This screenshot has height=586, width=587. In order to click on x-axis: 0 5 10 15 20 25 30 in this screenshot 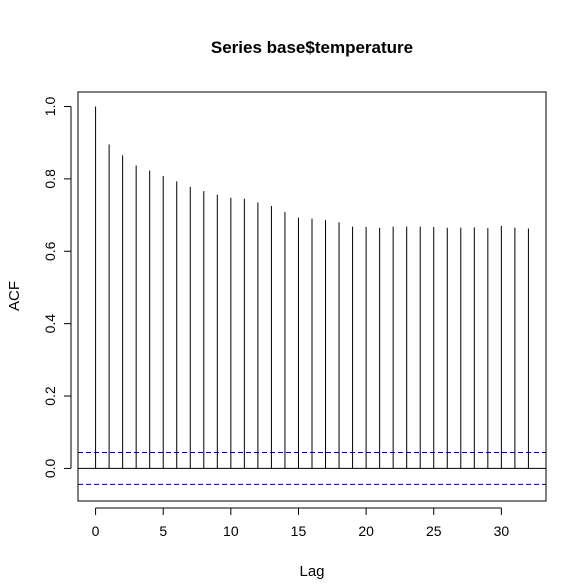, I will do `click(301, 523)`.